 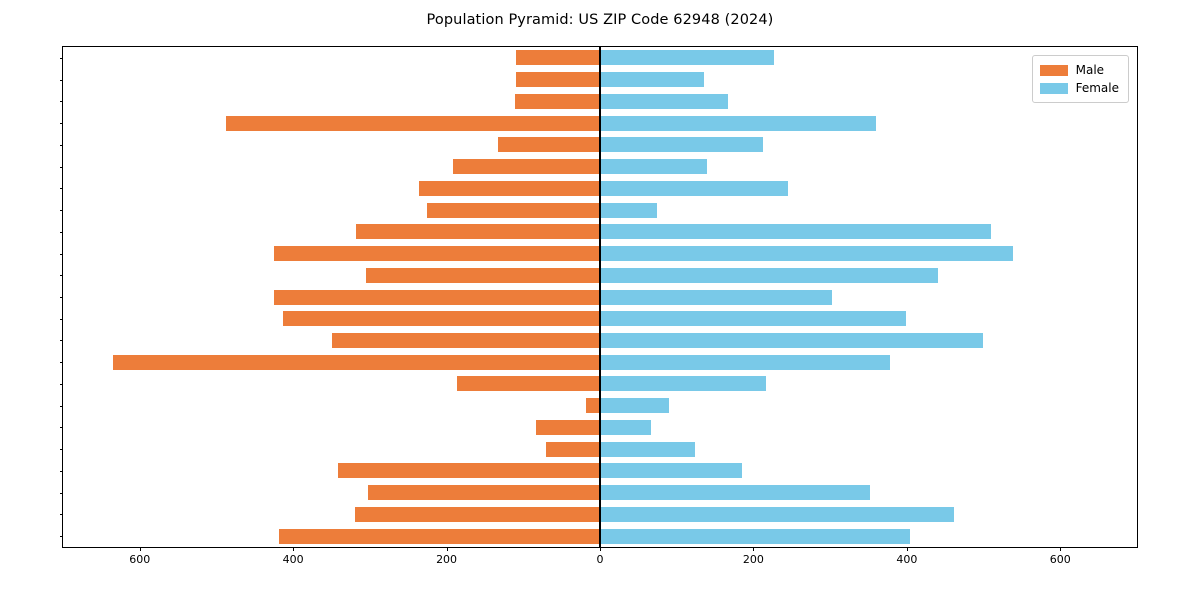 I want to click on legend-item-female: Female, so click(x=1079, y=88).